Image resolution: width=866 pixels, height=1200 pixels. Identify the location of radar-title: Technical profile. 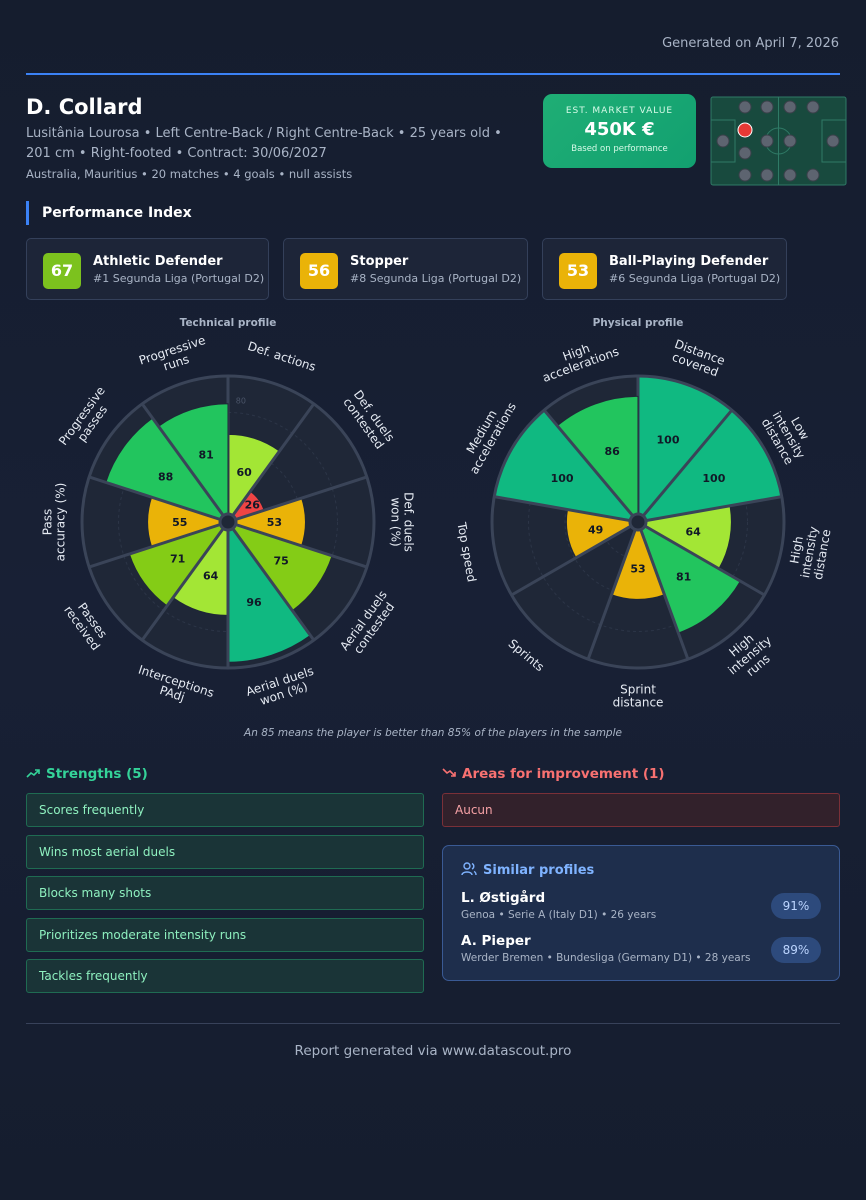
(228, 323).